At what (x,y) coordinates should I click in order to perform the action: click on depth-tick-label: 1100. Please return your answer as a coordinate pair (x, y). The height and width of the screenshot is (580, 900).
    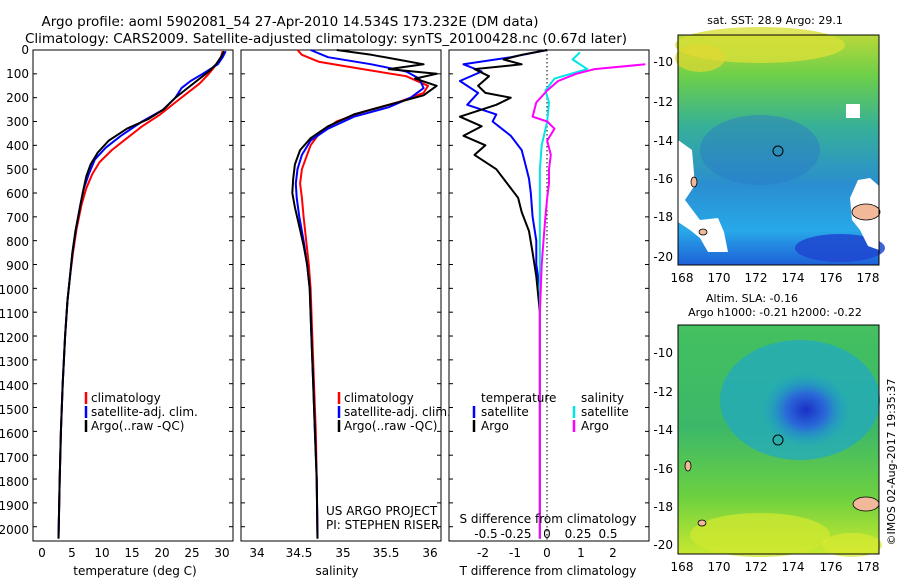
    Looking at the image, I should click on (14, 314).